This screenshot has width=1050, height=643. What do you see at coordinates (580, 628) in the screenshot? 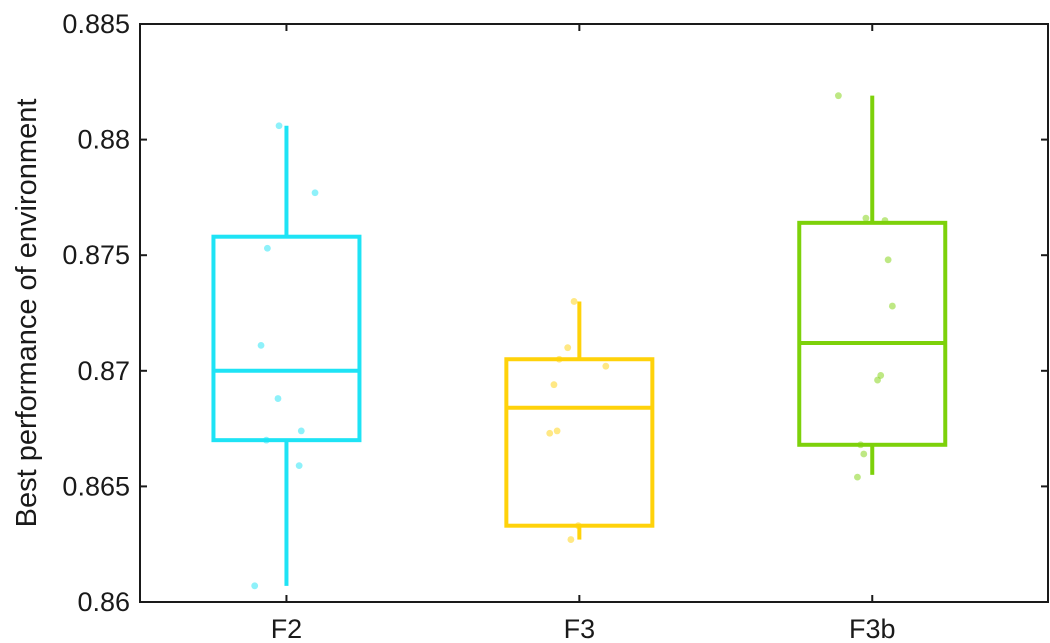
I see `x-tick-label: F3` at bounding box center [580, 628].